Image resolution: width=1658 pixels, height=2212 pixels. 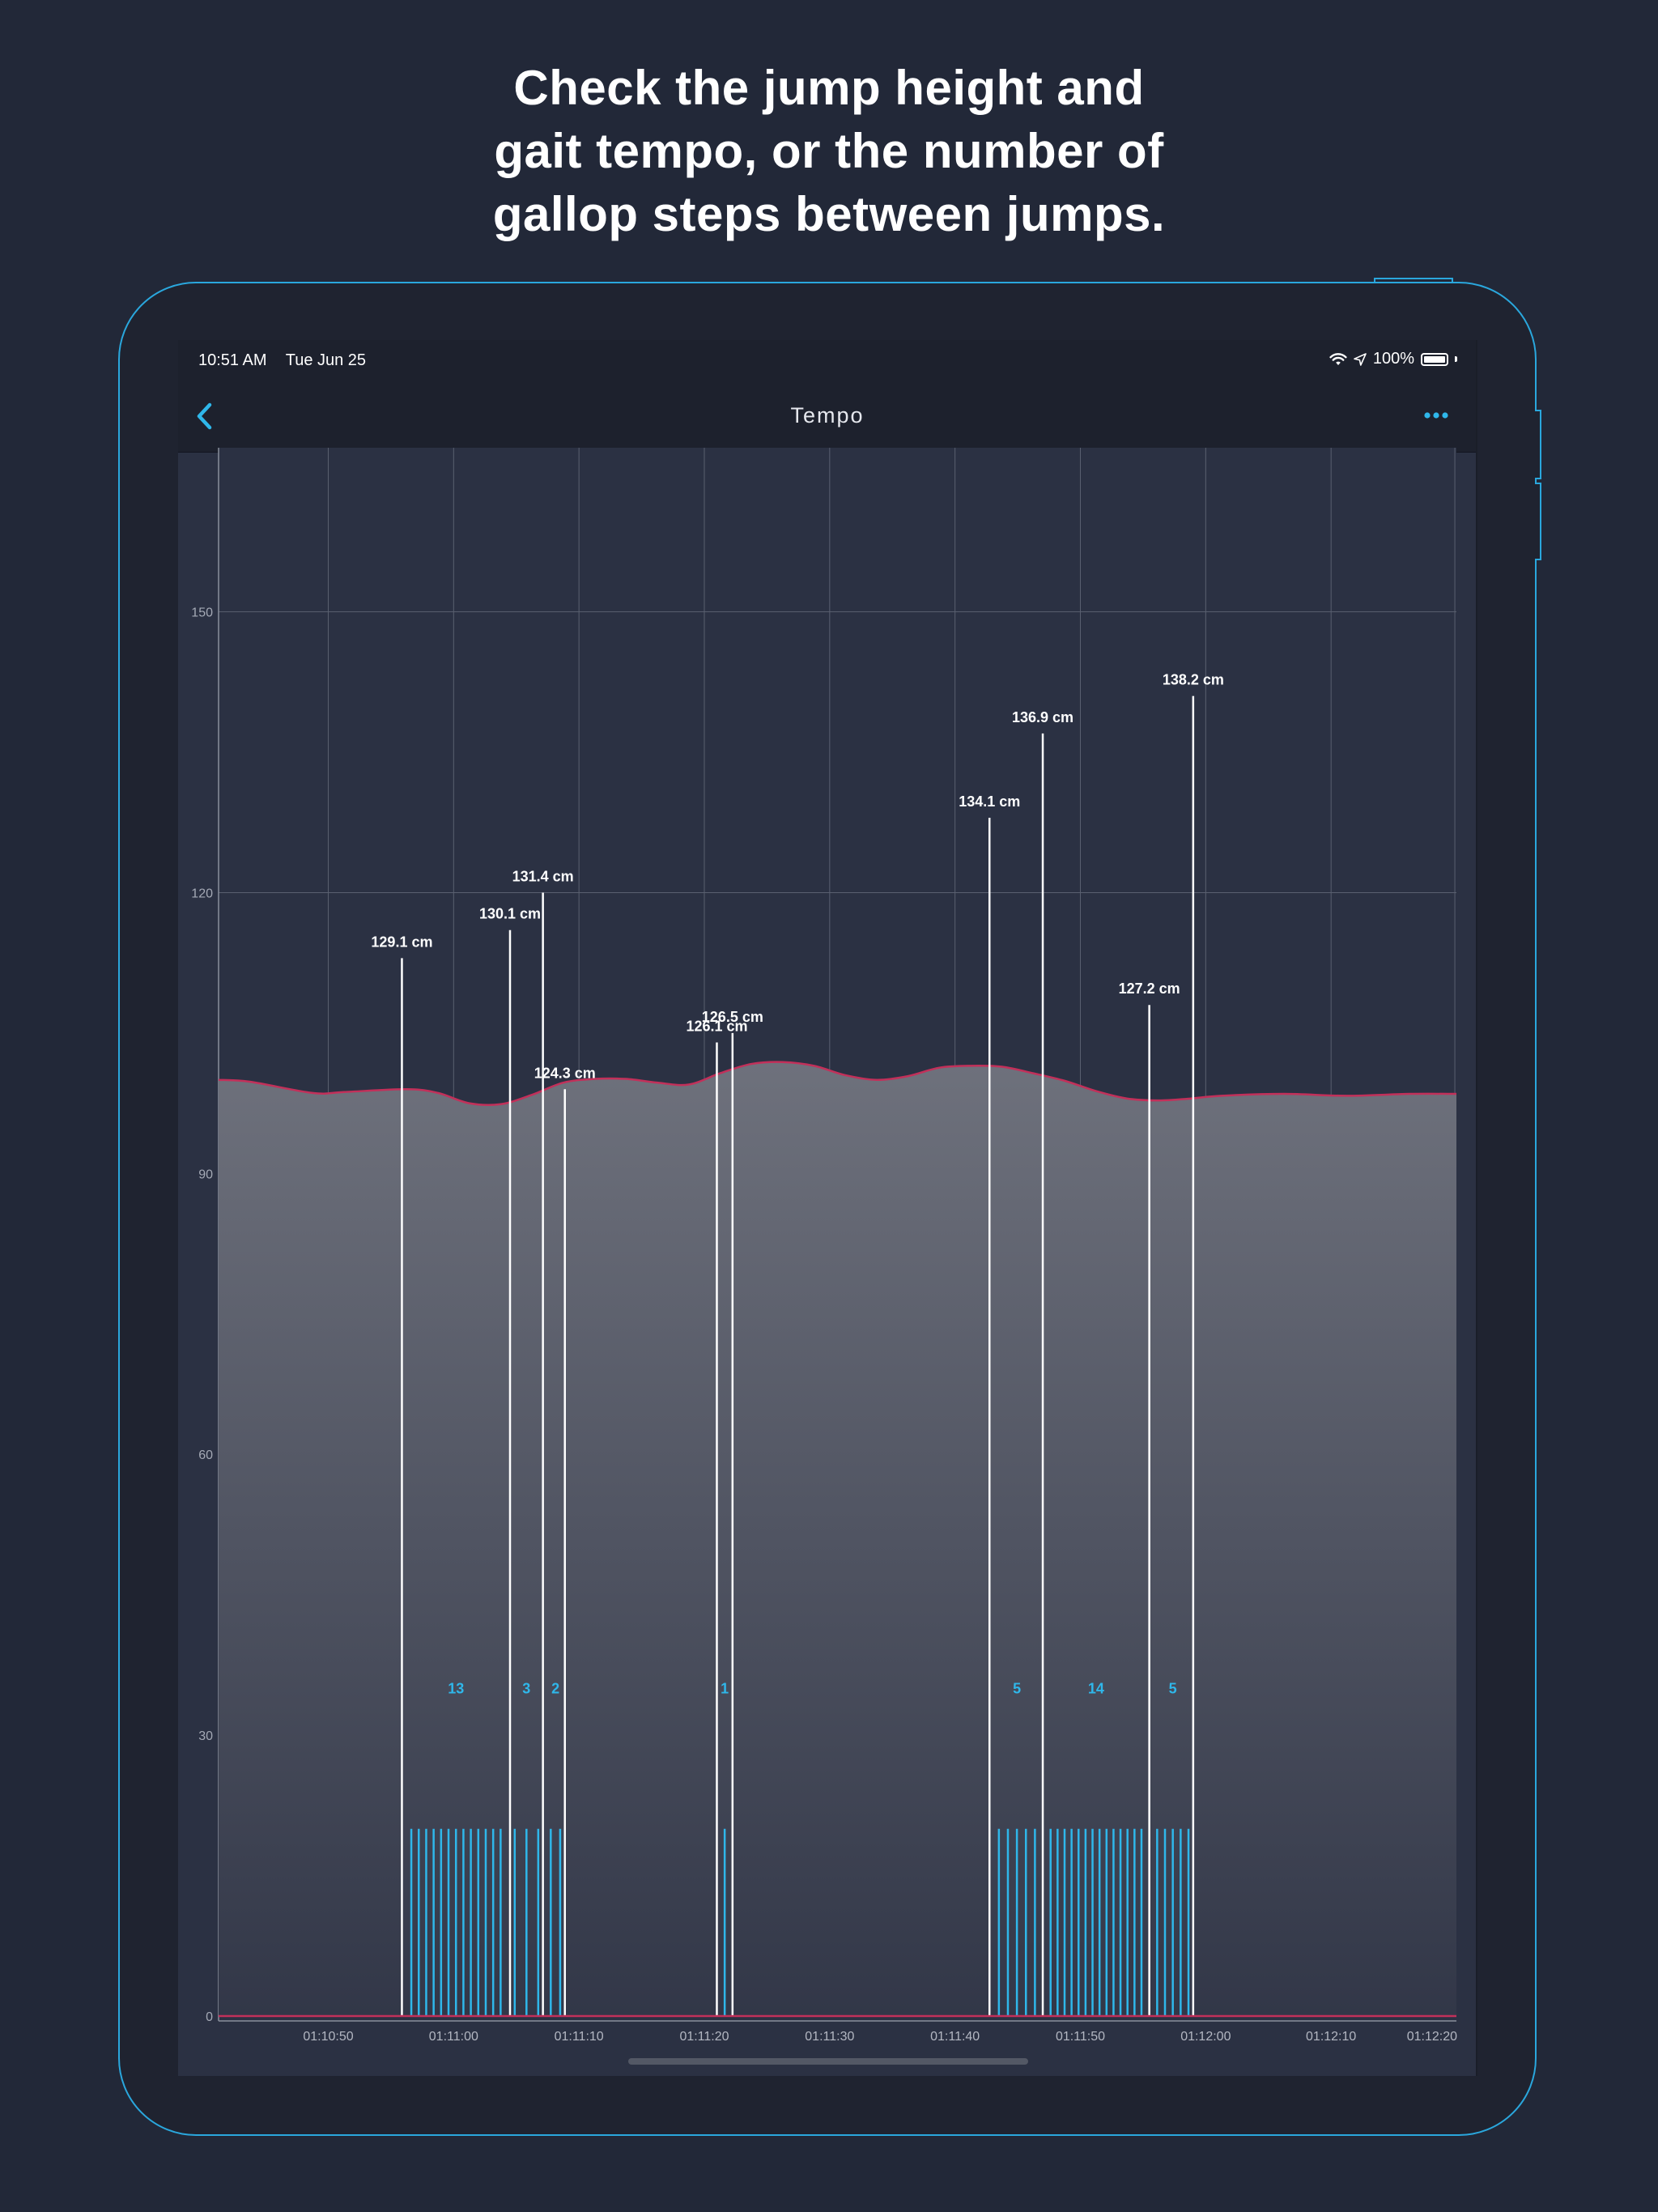 What do you see at coordinates (829, 214) in the screenshot?
I see `headline-line-3: gallop steps between jumps.` at bounding box center [829, 214].